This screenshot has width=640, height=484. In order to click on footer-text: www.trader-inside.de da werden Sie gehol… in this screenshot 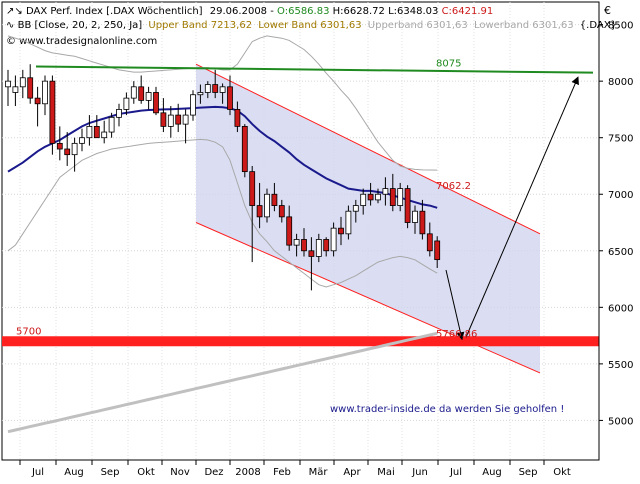, I will do `click(447, 409)`.